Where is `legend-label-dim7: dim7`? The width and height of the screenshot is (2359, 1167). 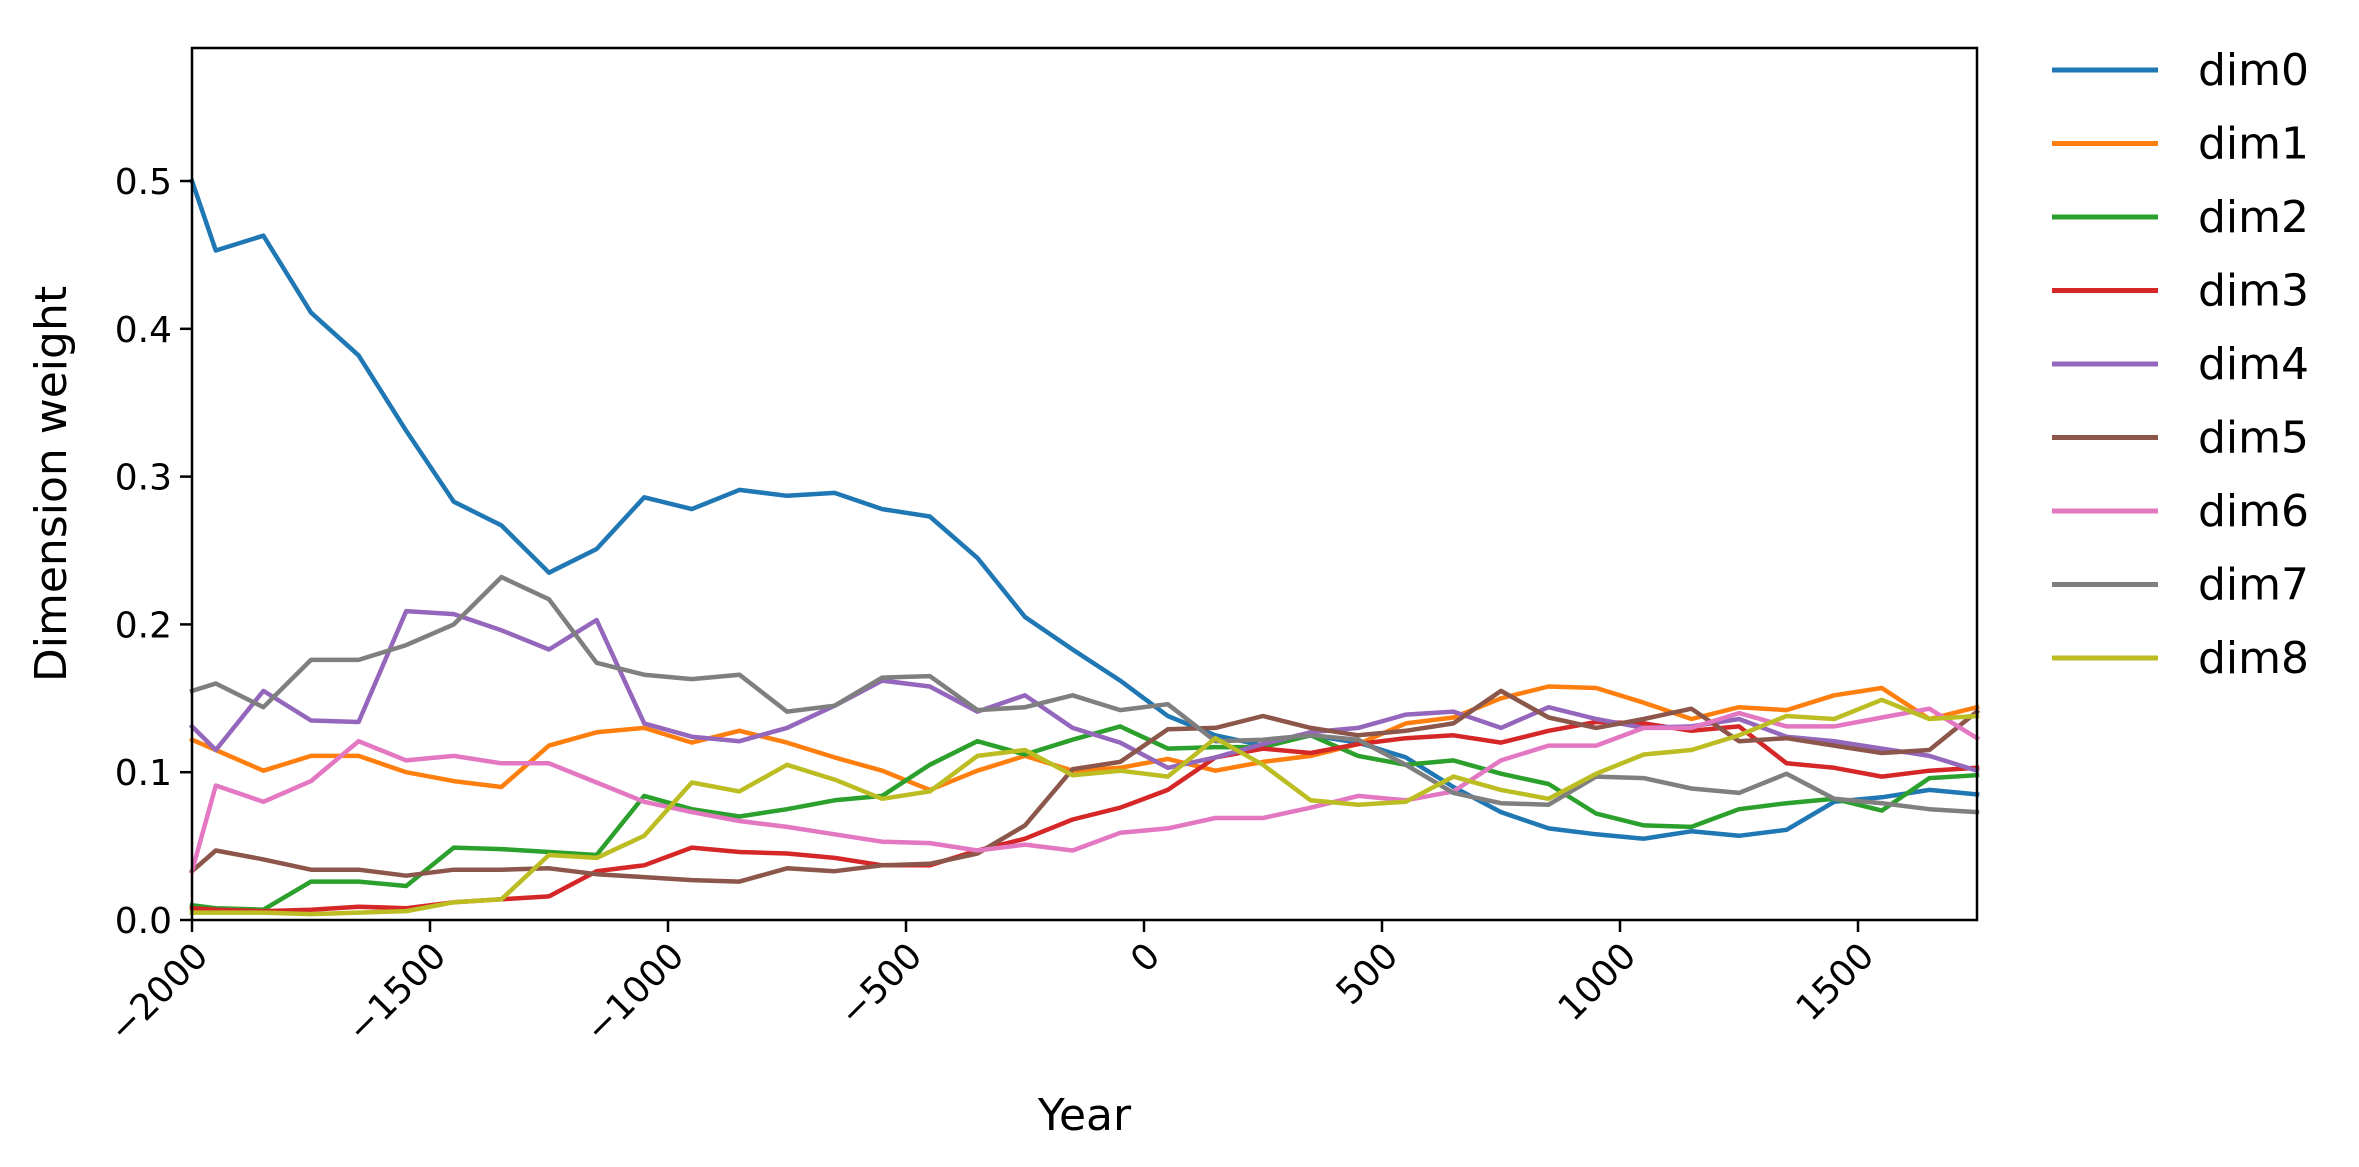
legend-label-dim7: dim7 is located at coordinates (2253, 585).